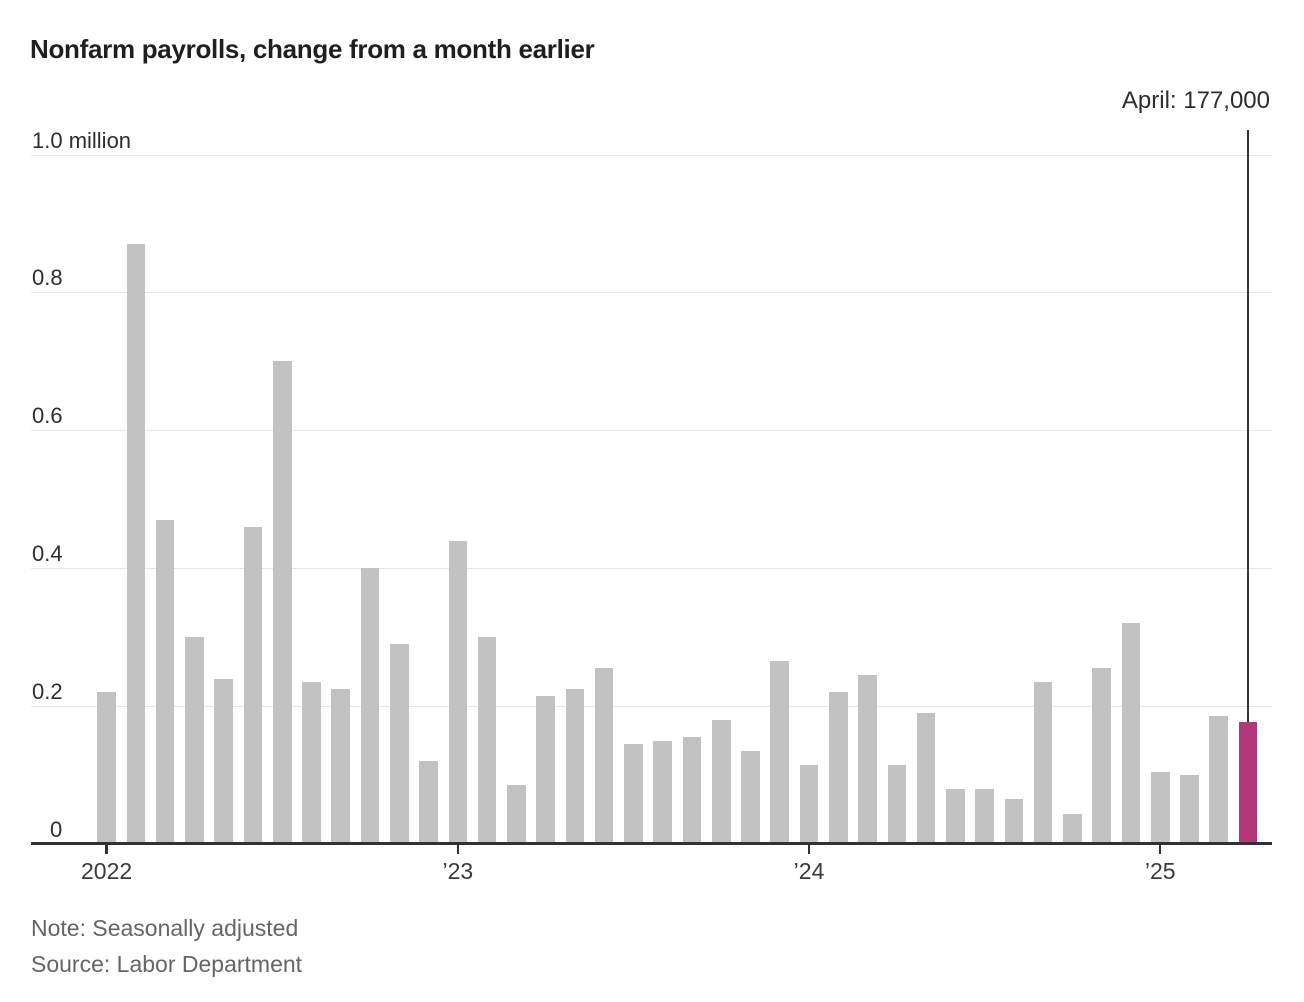 This screenshot has height=1002, width=1304. I want to click on bar-sep-2023, so click(692, 790).